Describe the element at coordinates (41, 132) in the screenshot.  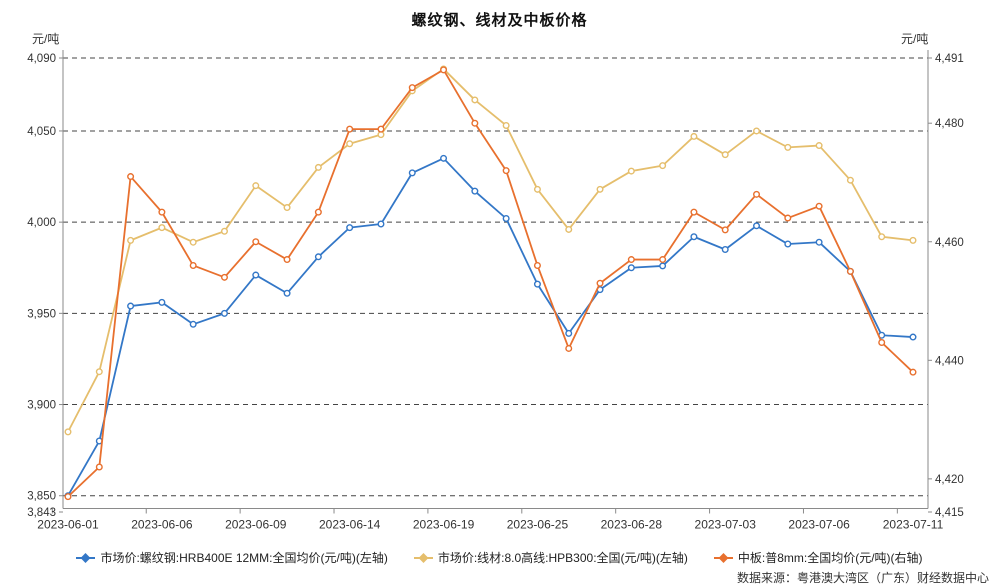
I see `svg-text: 4,050` at that location.